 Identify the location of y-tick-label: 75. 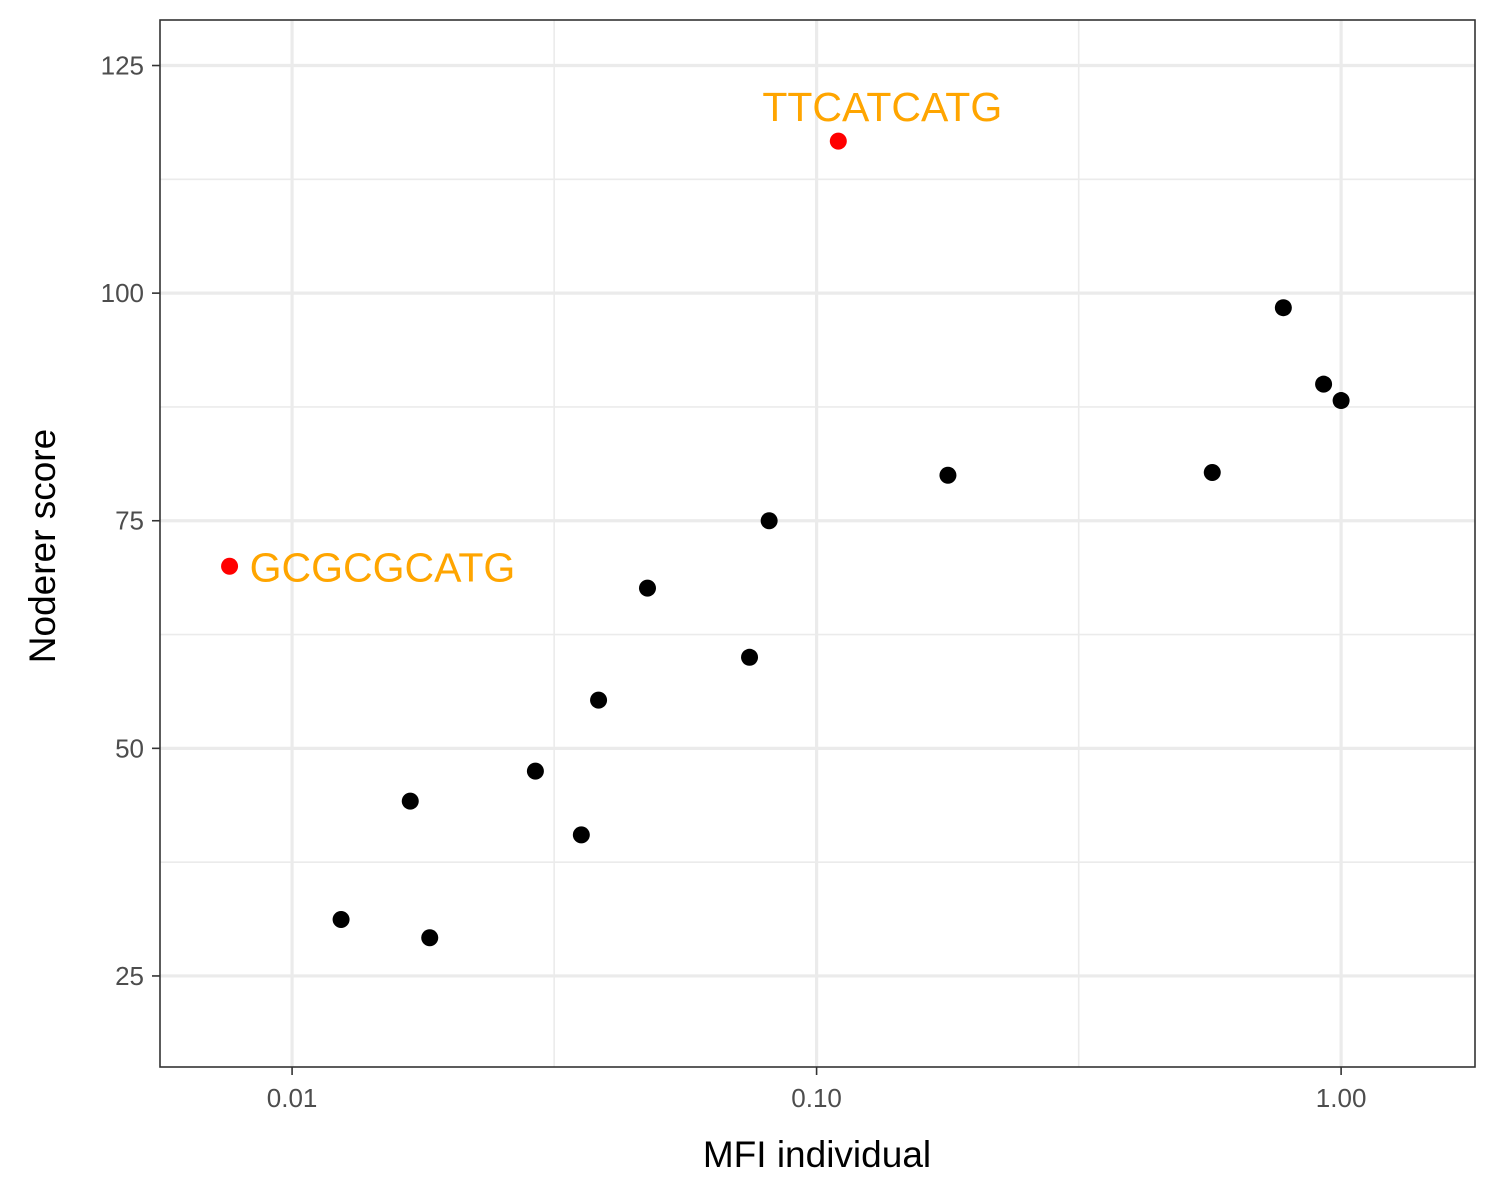
(129, 521).